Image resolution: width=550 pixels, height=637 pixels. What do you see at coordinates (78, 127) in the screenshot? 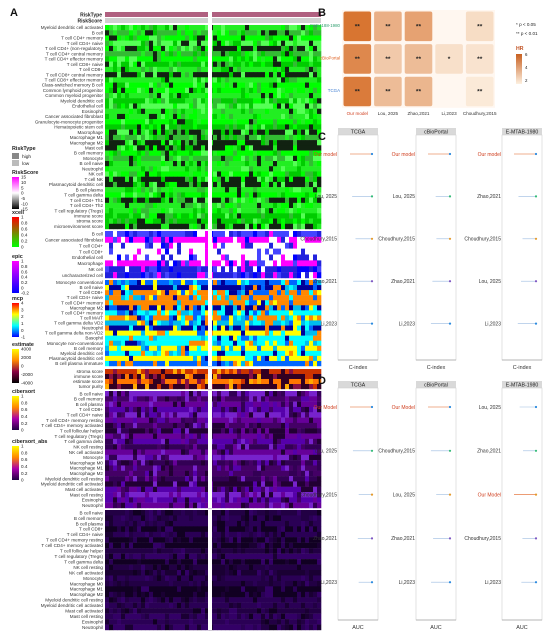
I see `row-label: Hematopoietic stem cell` at bounding box center [78, 127].